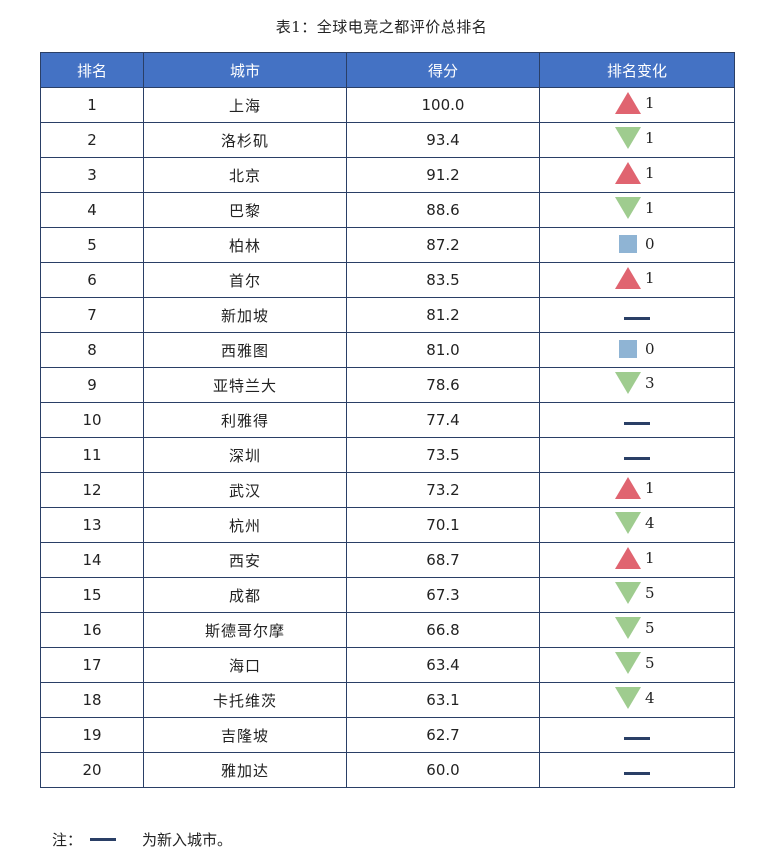 The image size is (763, 855). Describe the element at coordinates (92, 525) in the screenshot. I see `rank-cell: 13` at that location.